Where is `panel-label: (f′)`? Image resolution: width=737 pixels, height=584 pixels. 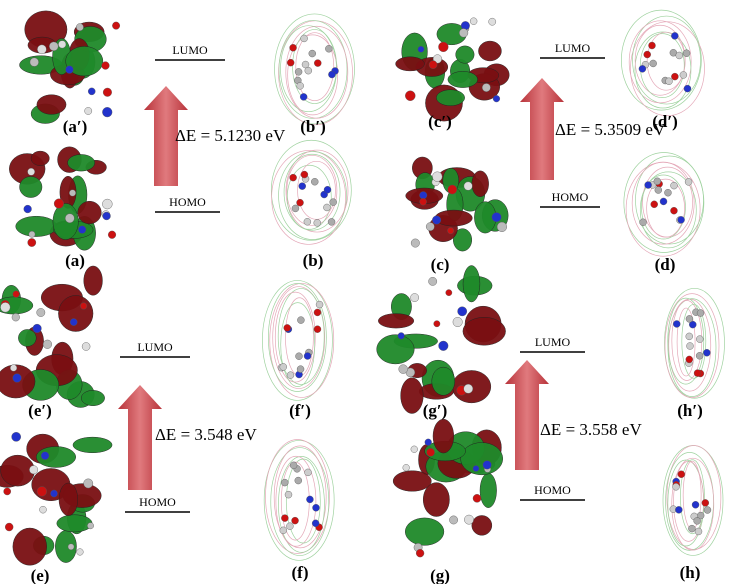
panel-label: (f′) is located at coordinates (300, 410).